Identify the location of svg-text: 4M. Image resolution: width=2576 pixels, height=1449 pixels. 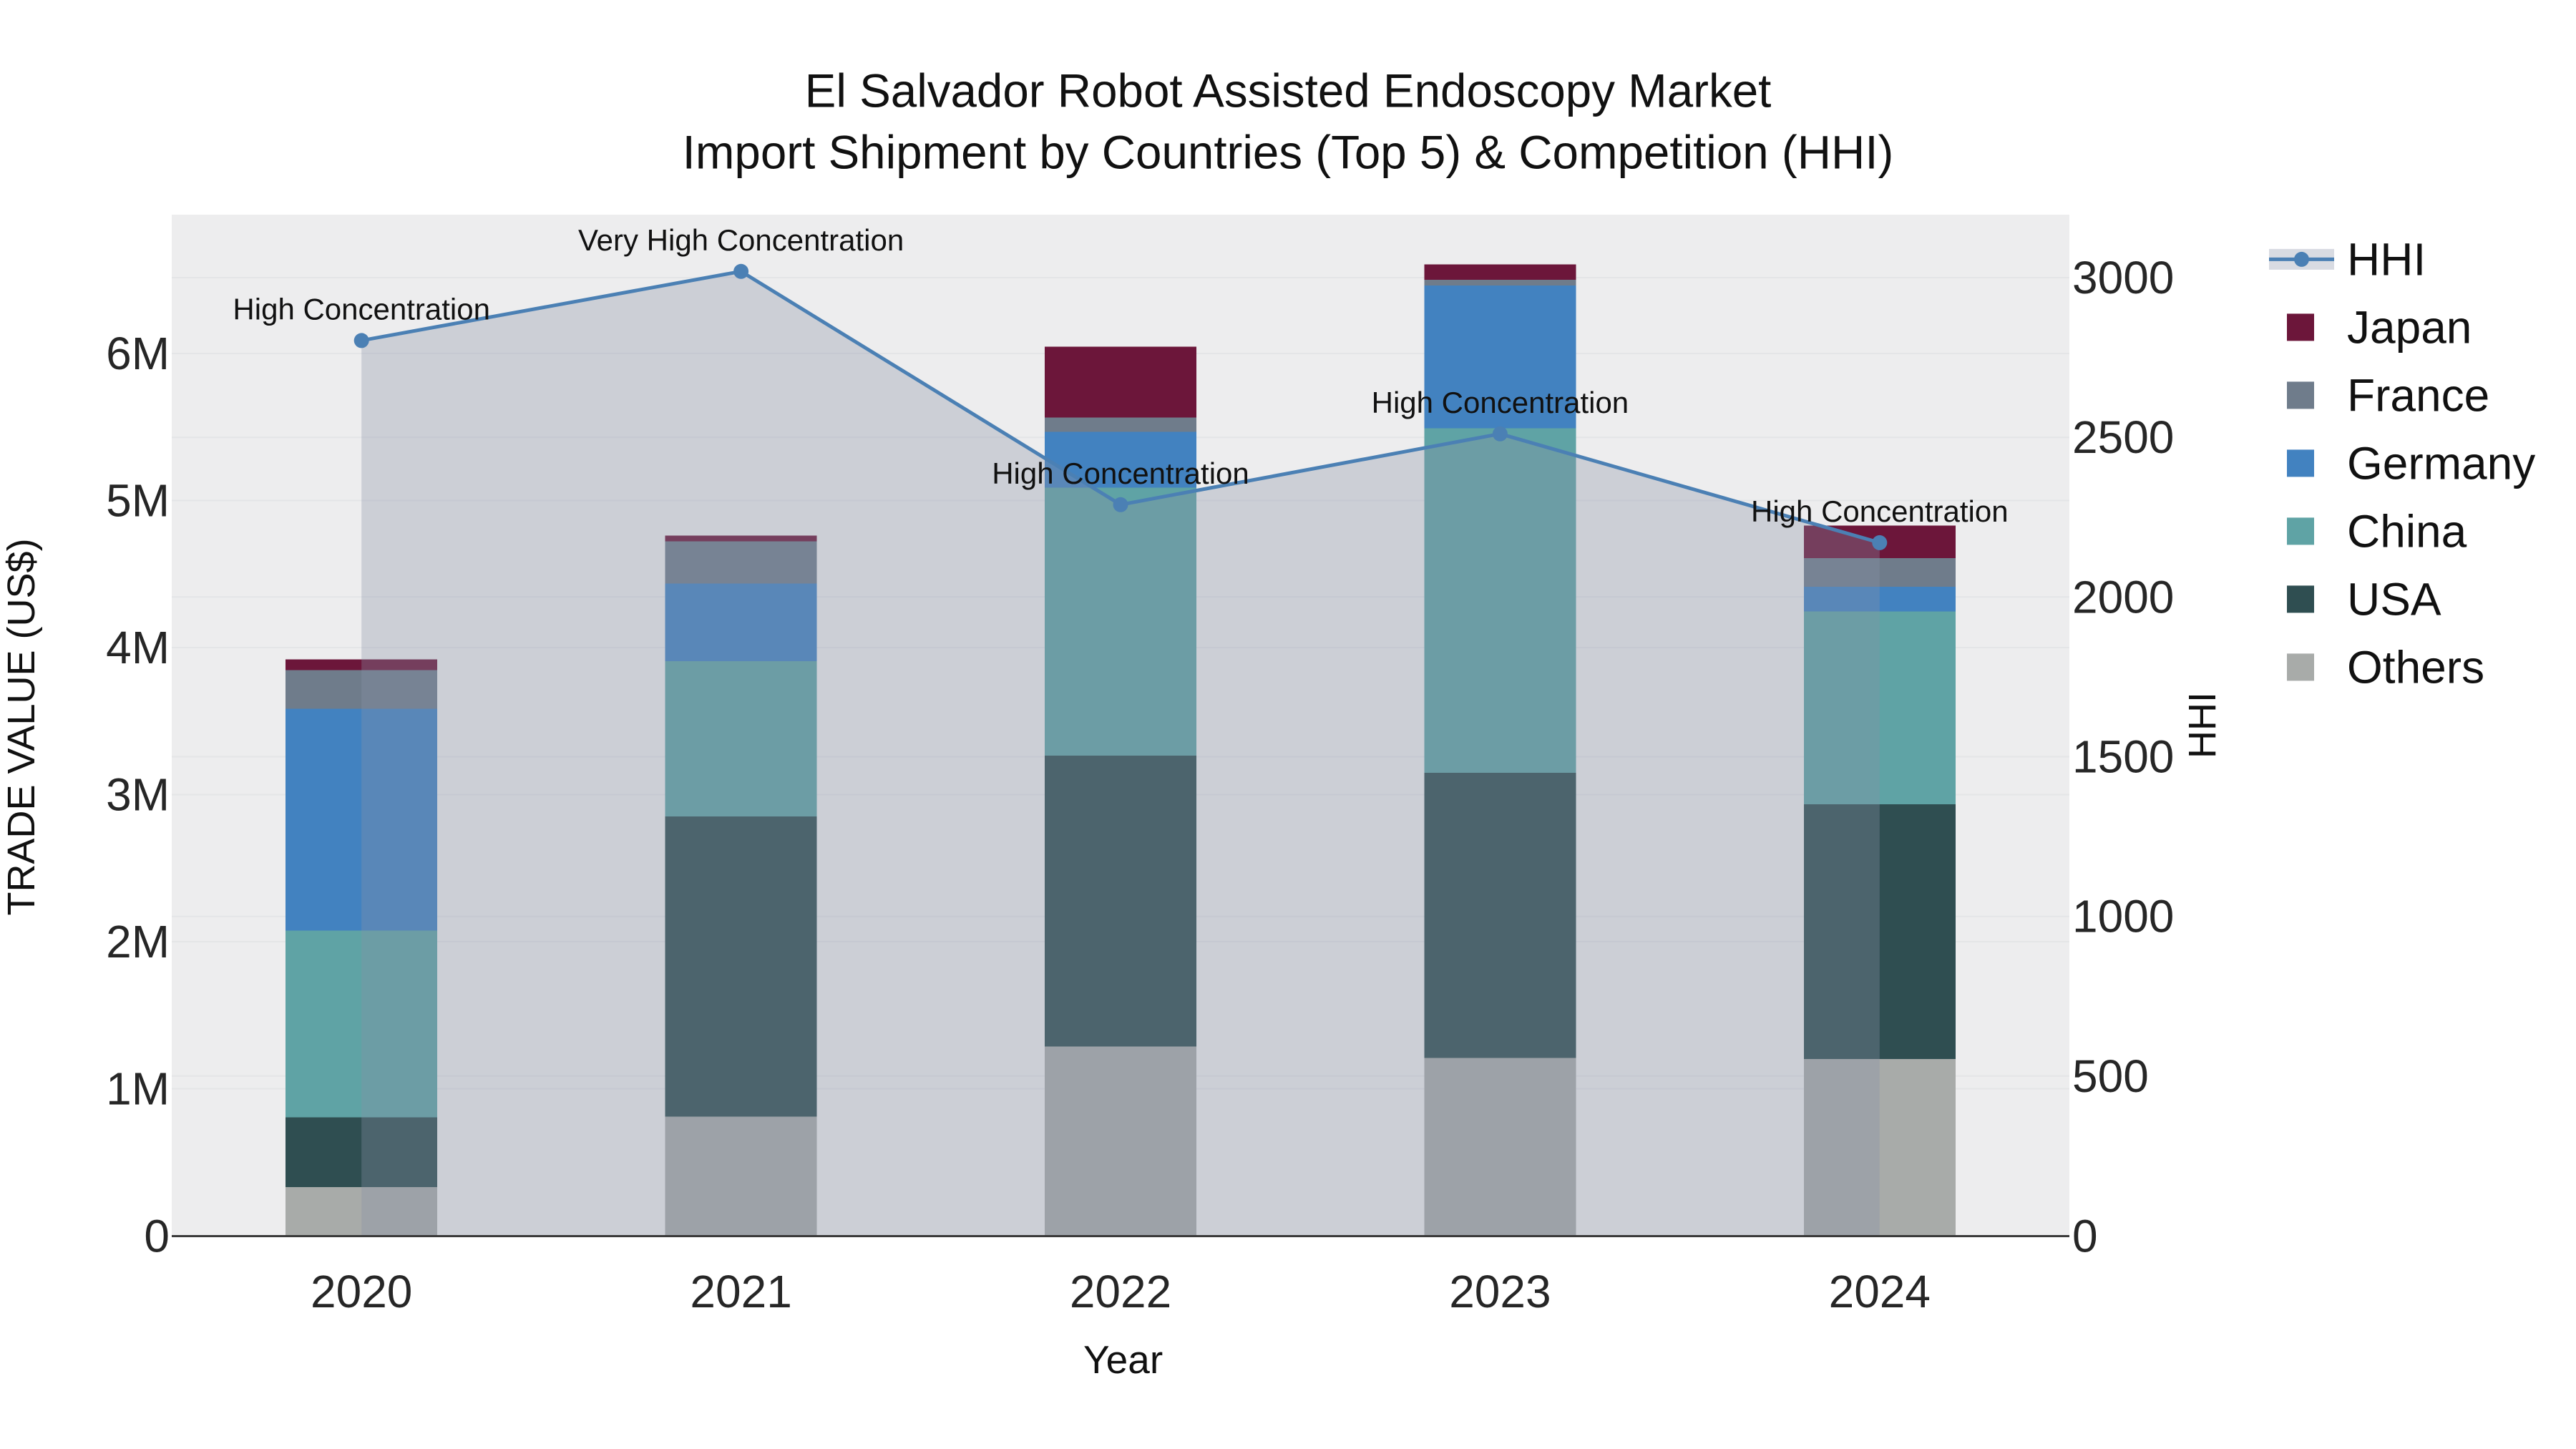
(138, 647).